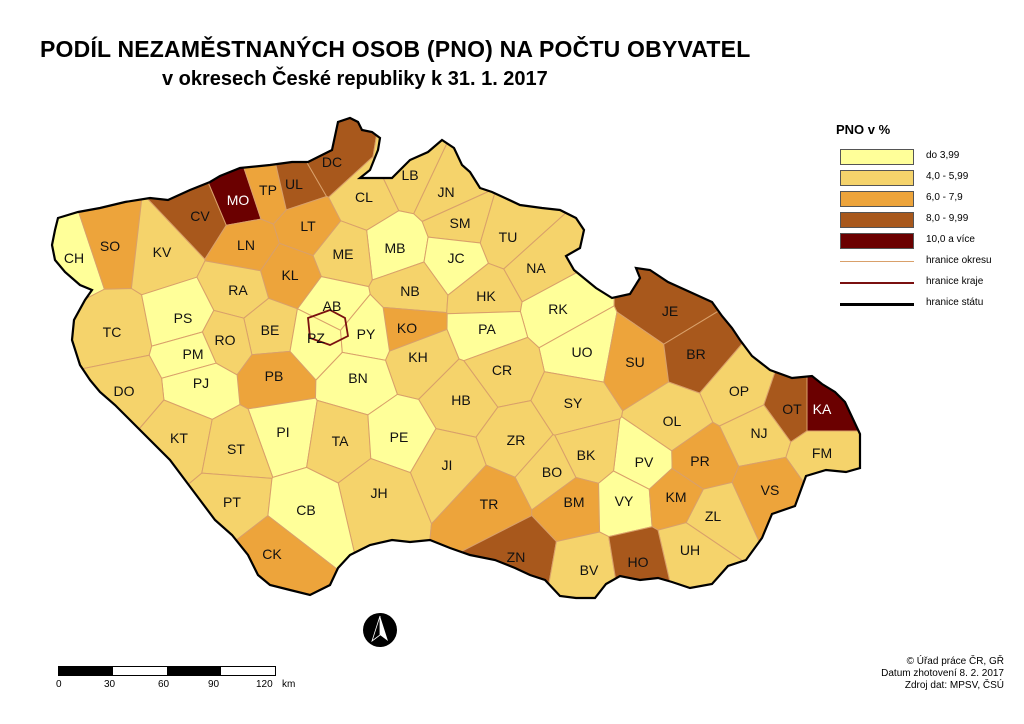  What do you see at coordinates (74, 258) in the screenshot?
I see `district-label-ch: CH` at bounding box center [74, 258].